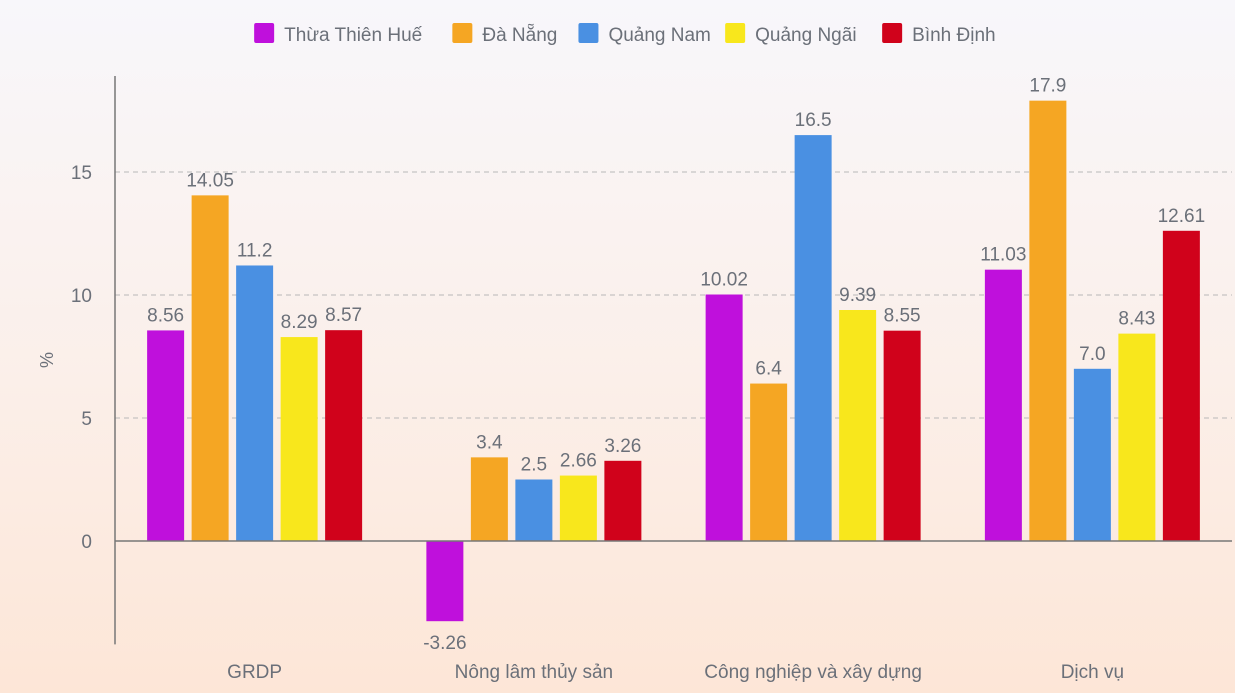 The image size is (1235, 693). I want to click on data-label: 14.05, so click(210, 180).